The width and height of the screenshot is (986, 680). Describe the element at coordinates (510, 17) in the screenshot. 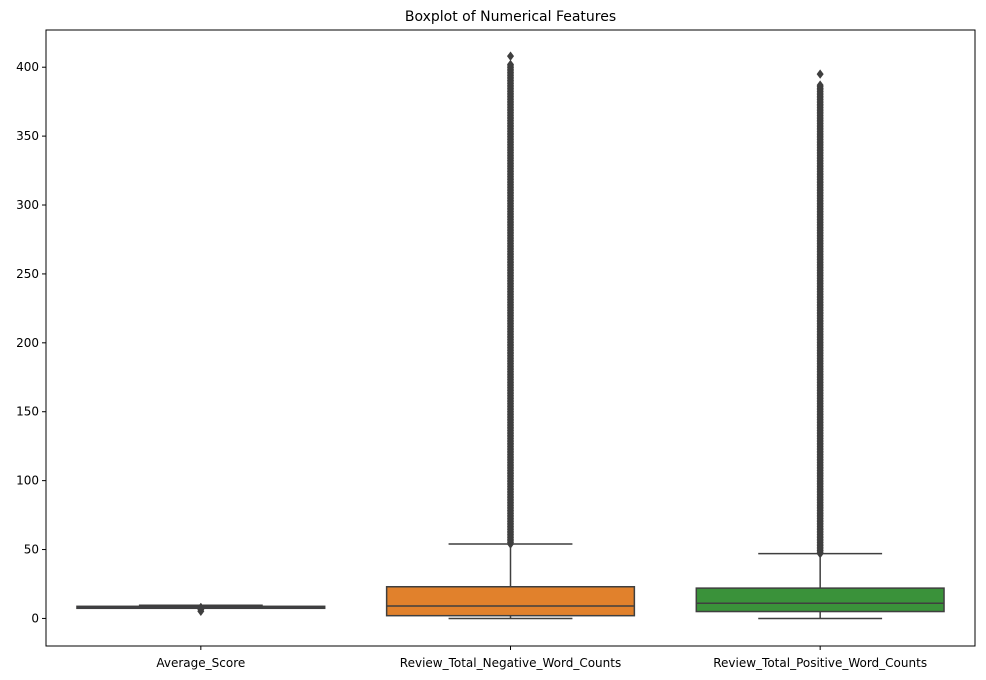

I see `chart-title: Boxplot of Numerical Features` at that location.